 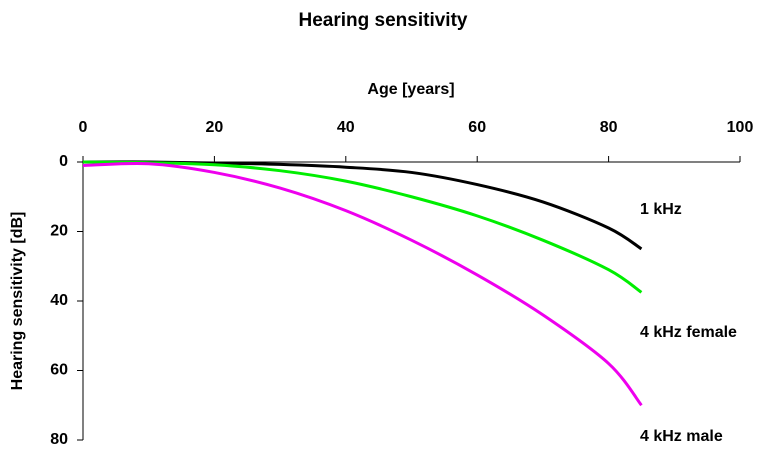 What do you see at coordinates (63, 161) in the screenshot?
I see `y-tick-label: 0` at bounding box center [63, 161].